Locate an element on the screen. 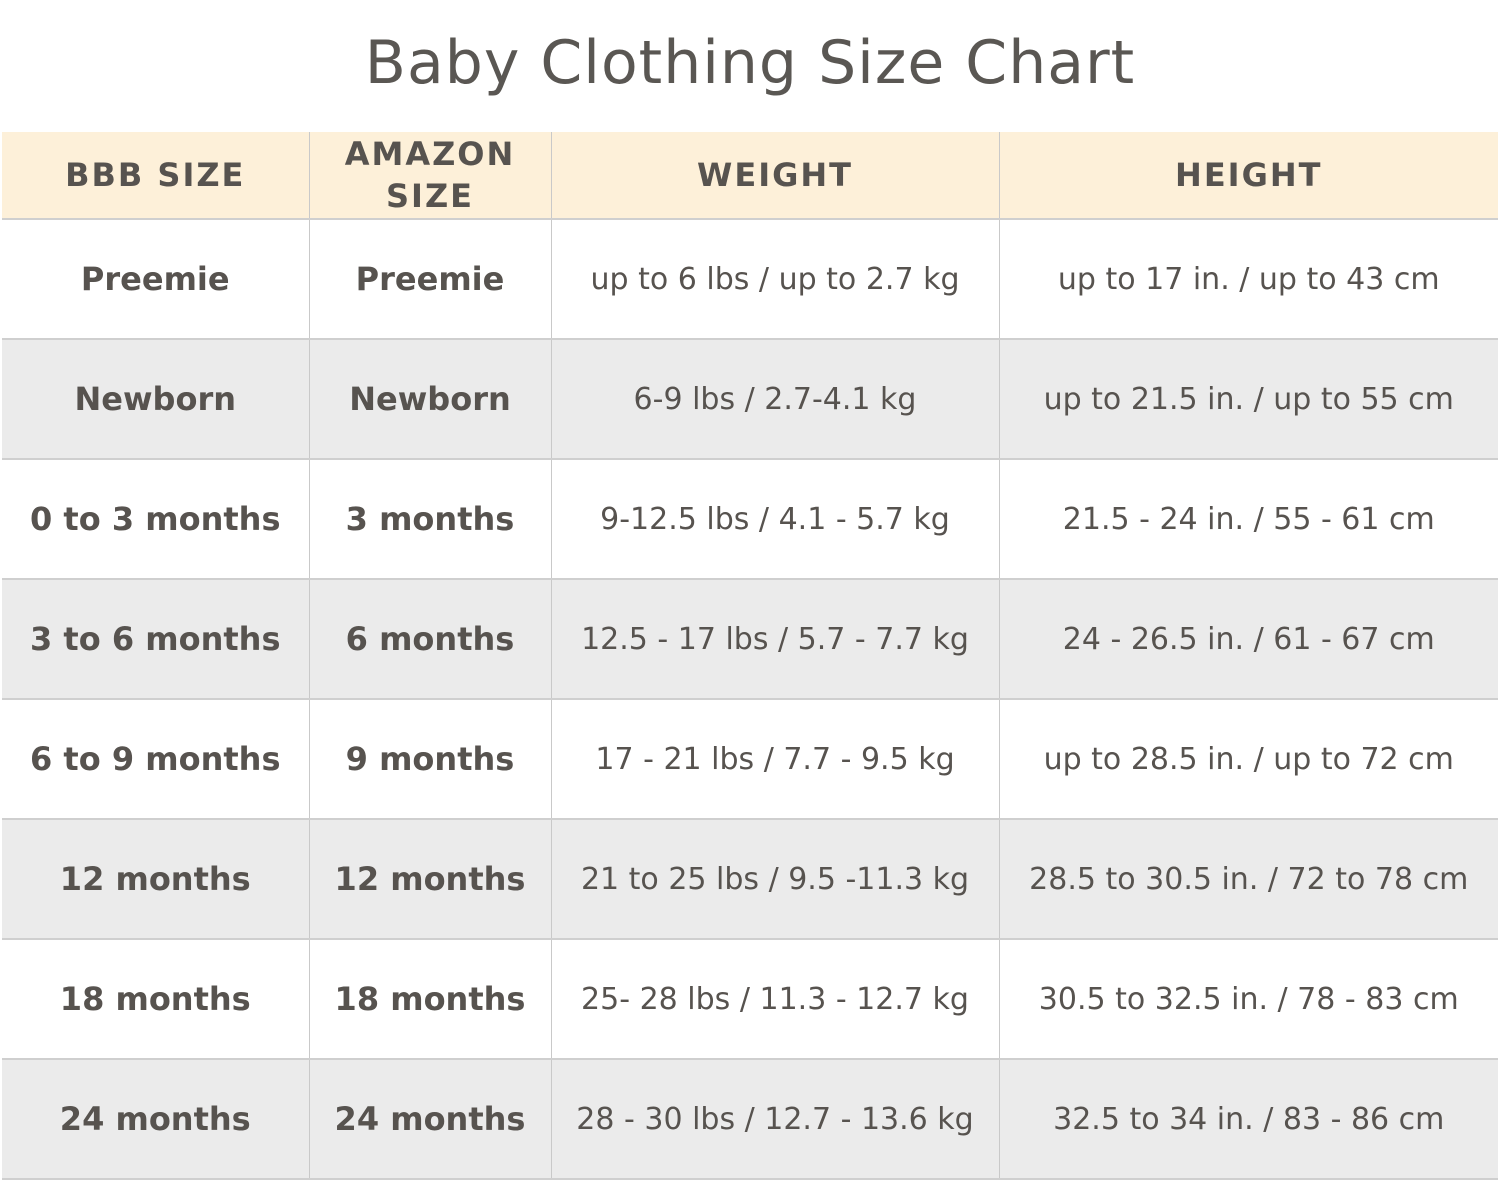 Image resolution: width=1500 pixels, height=1180 pixels. amazon-size-cell: 12 months is located at coordinates (429, 878).